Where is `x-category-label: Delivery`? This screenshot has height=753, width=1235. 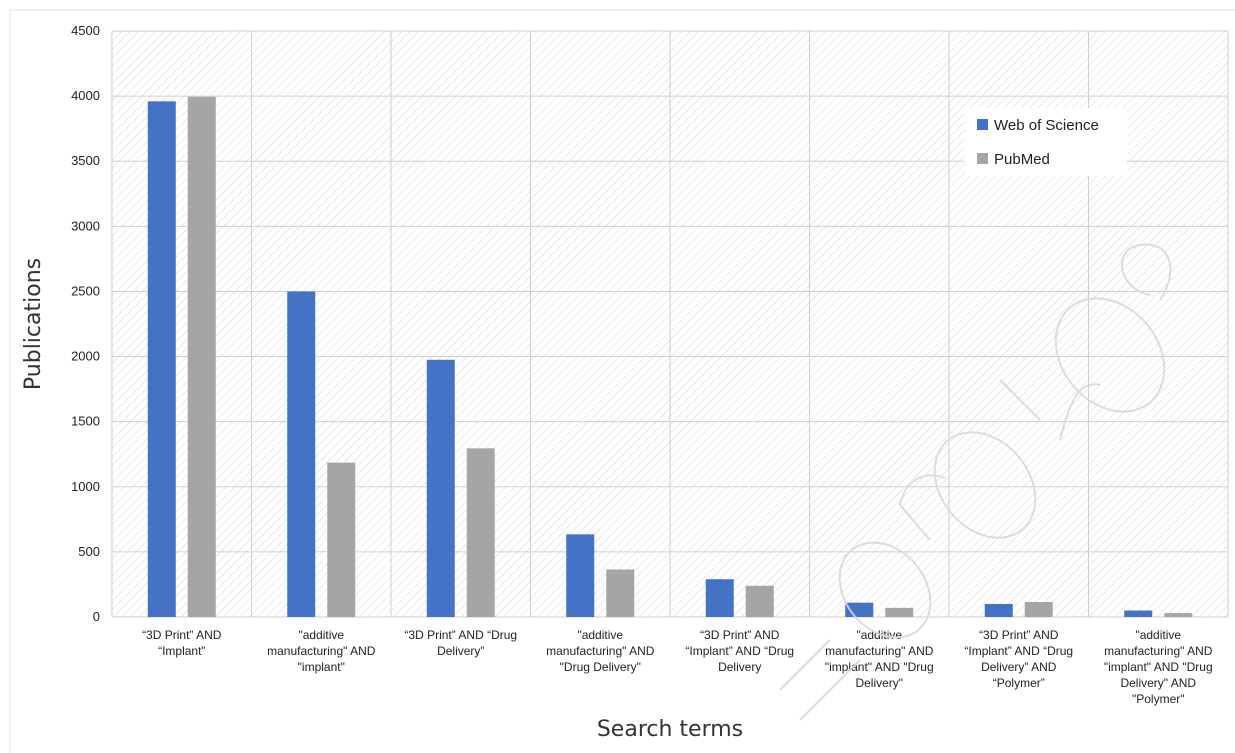 x-category-label: Delivery is located at coordinates (739, 667).